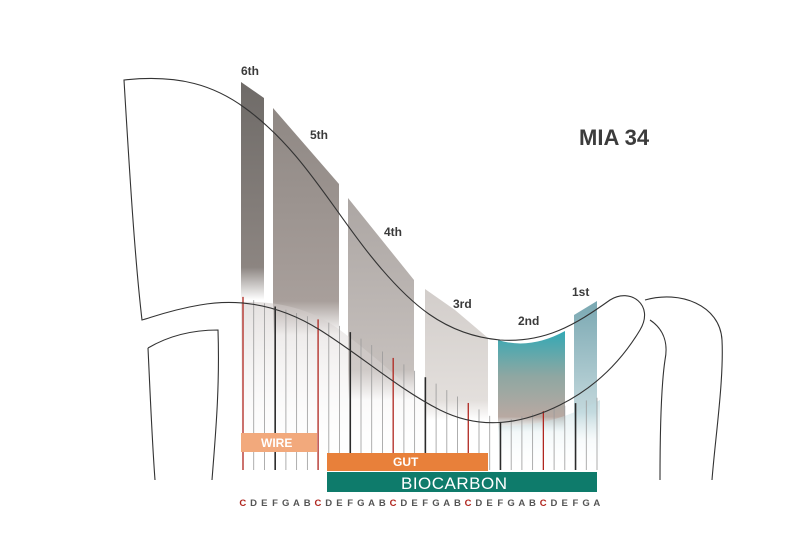 This screenshot has height=533, width=800. Describe the element at coordinates (528, 321) in the screenshot. I see `octave-2-label: 2nd` at that location.